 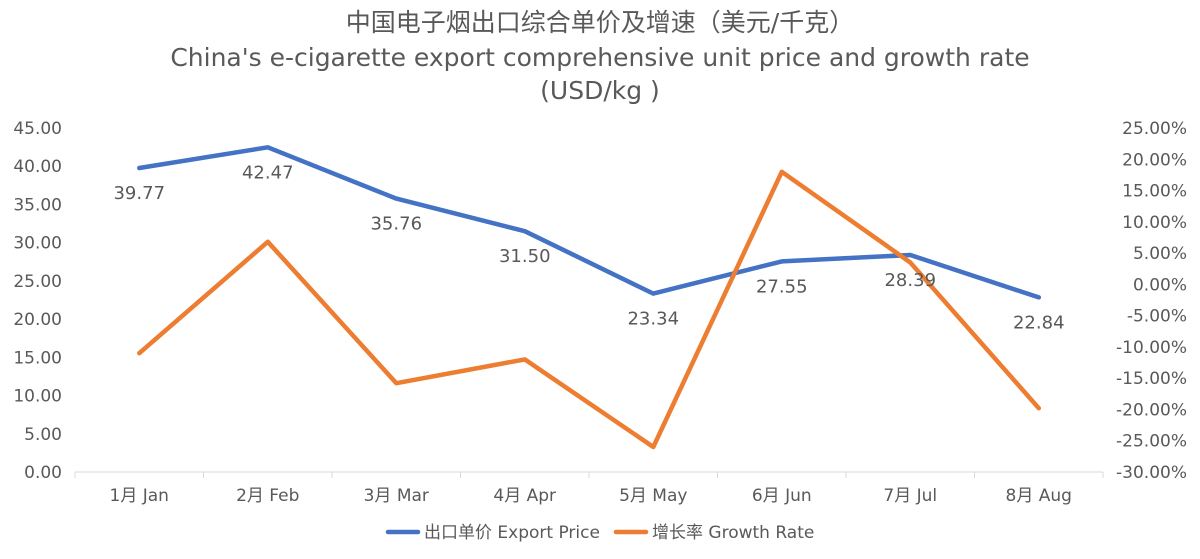 What do you see at coordinates (600, 90) in the screenshot?
I see `chart-subtitle-unit: (USD/kg )` at bounding box center [600, 90].